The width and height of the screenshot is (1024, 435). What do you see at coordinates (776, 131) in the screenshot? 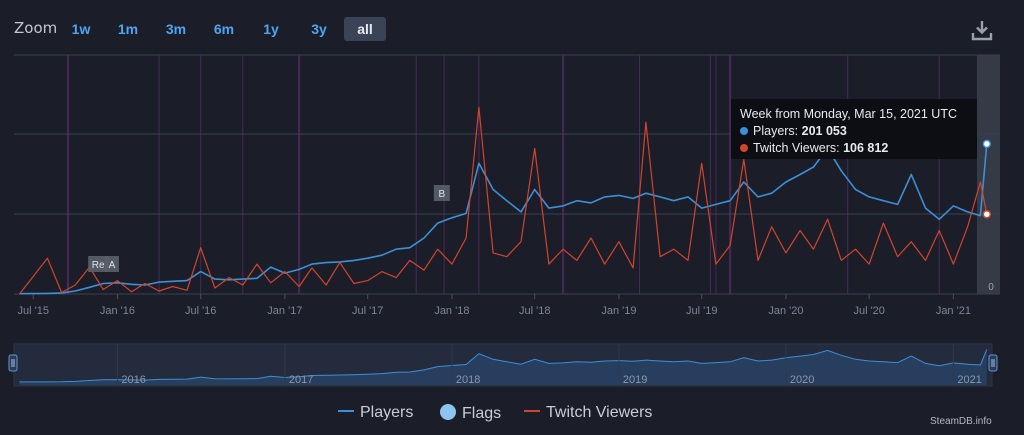
I see `tooltip-players-label: Players:` at bounding box center [776, 131].